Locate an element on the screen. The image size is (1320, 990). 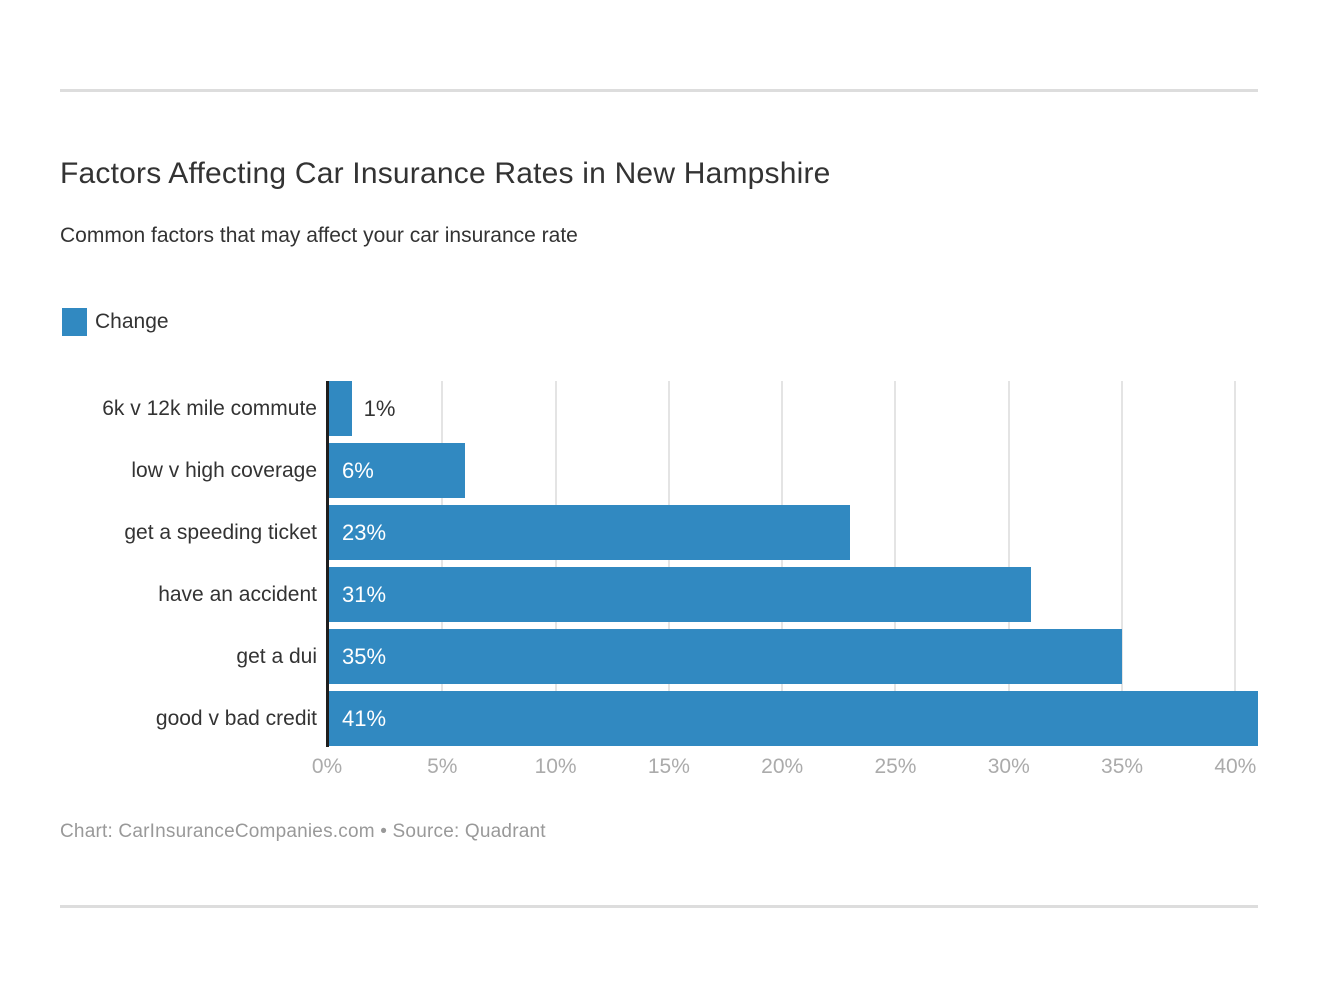
bar-value-label: 6% is located at coordinates (358, 470).